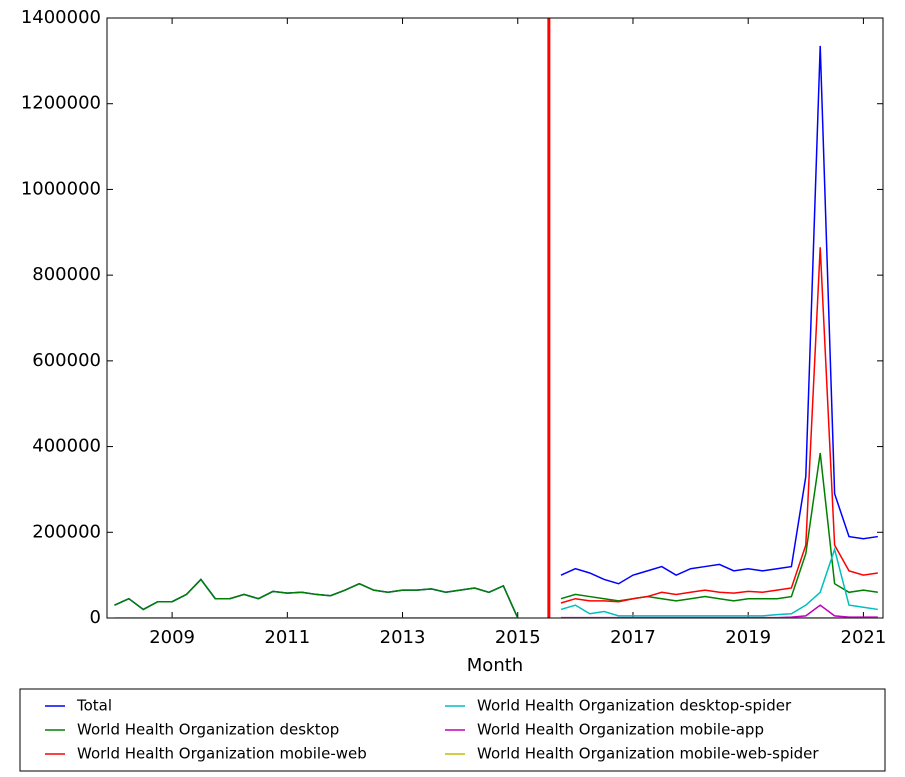 The height and width of the screenshot is (777, 905). I want to click on y-tick-label: 1200000, so click(61, 103).